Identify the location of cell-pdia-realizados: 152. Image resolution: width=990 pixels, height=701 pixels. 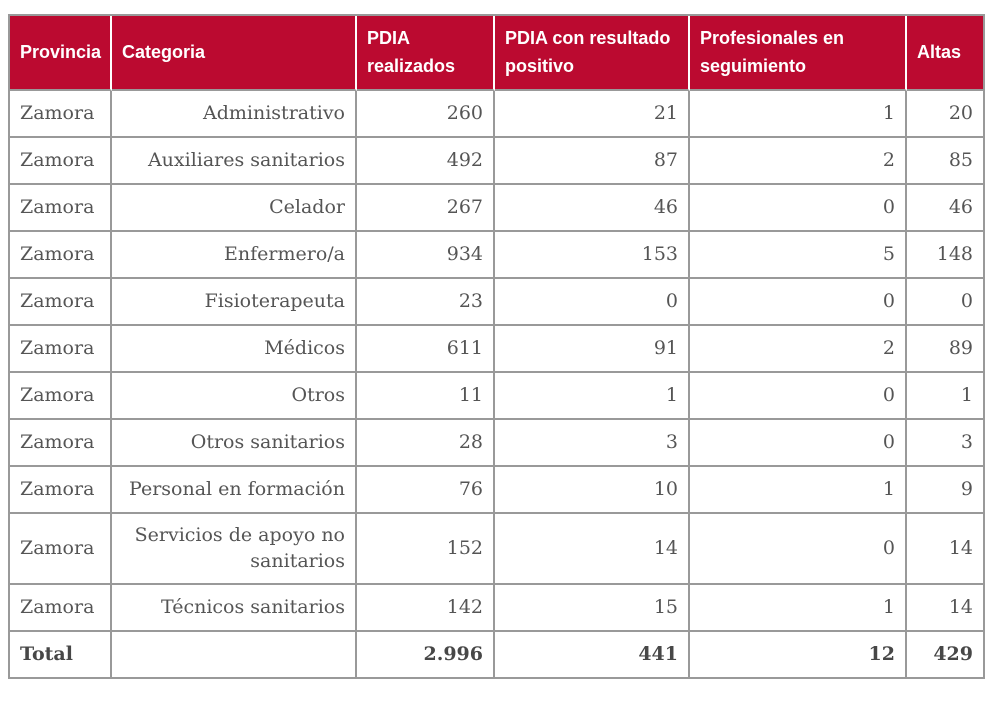
(426, 550).